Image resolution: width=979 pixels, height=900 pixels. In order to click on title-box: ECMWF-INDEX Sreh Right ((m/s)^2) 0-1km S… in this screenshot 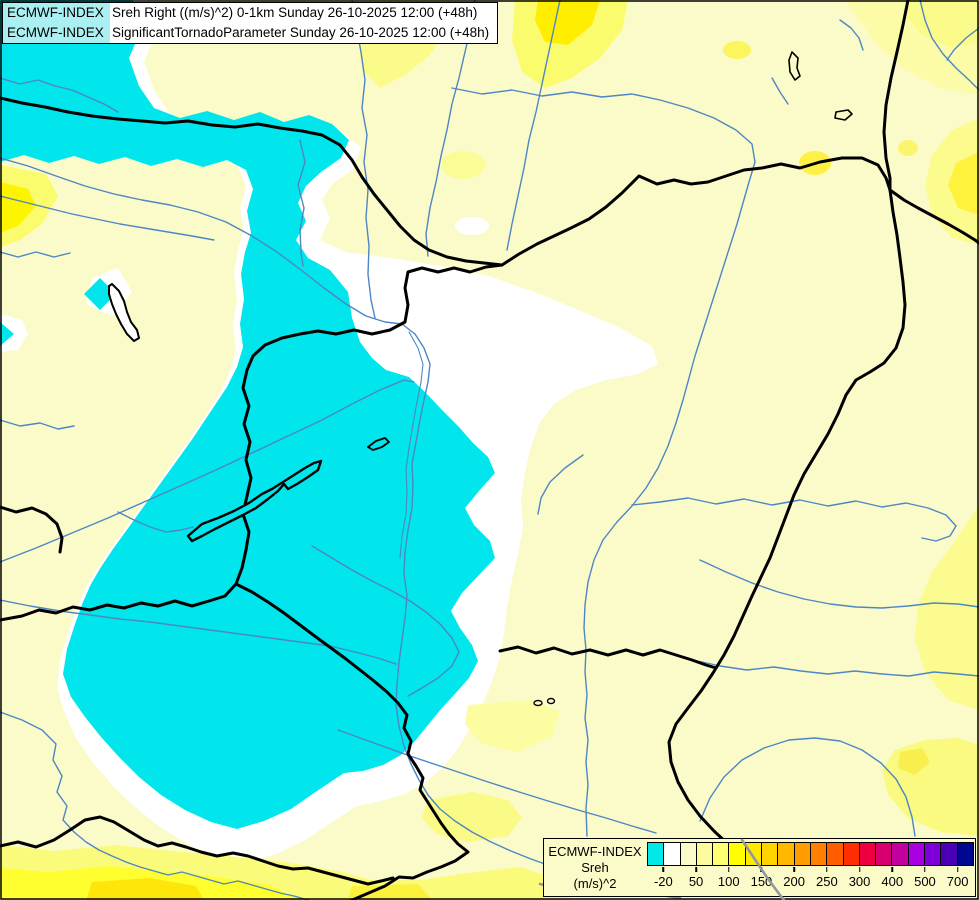, I will do `click(250, 23)`.